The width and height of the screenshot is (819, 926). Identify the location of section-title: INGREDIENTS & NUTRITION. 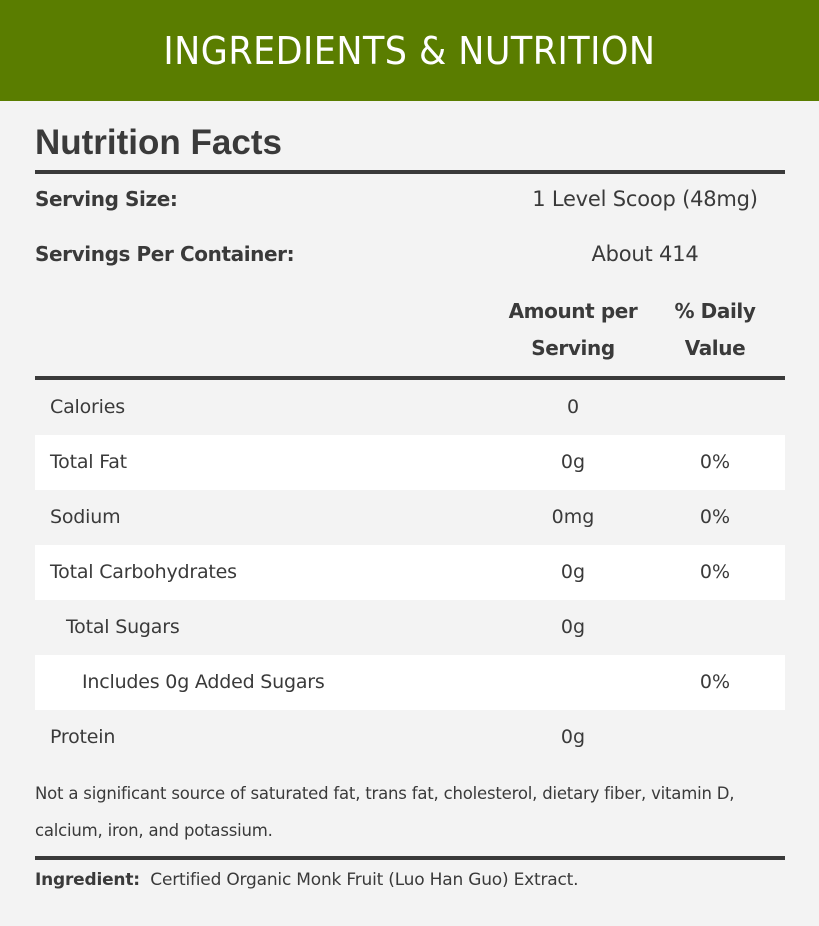
(409, 50).